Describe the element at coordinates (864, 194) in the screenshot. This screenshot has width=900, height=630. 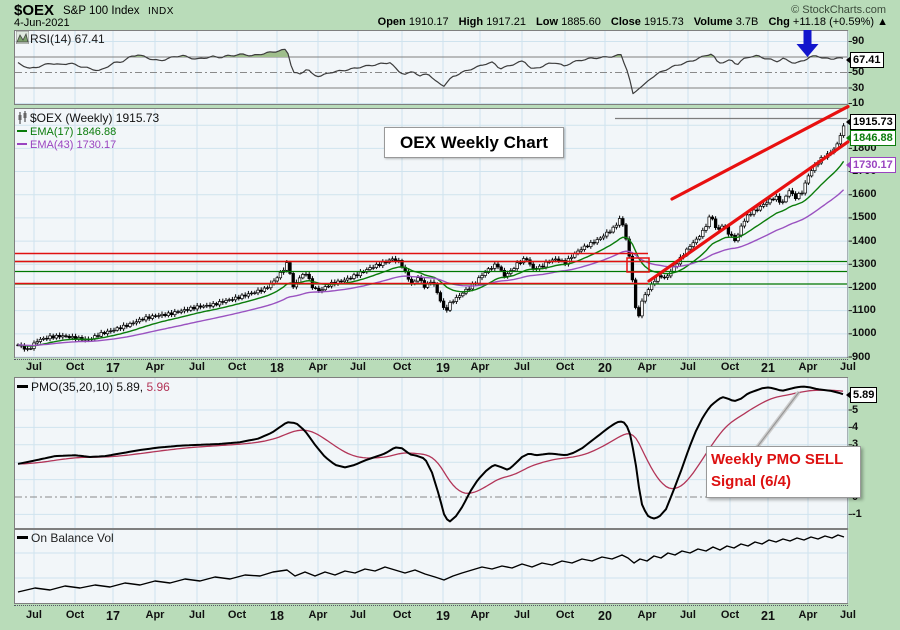
I see `y-axis-label: 1600` at that location.